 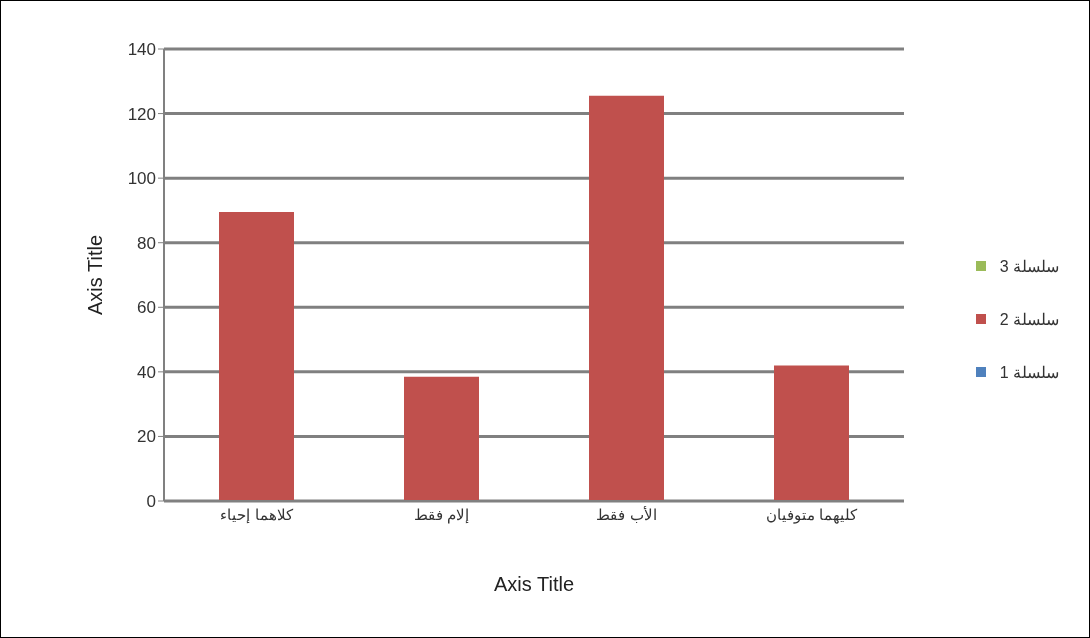 What do you see at coordinates (151, 502) in the screenshot?
I see `y-tick-label: 0` at bounding box center [151, 502].